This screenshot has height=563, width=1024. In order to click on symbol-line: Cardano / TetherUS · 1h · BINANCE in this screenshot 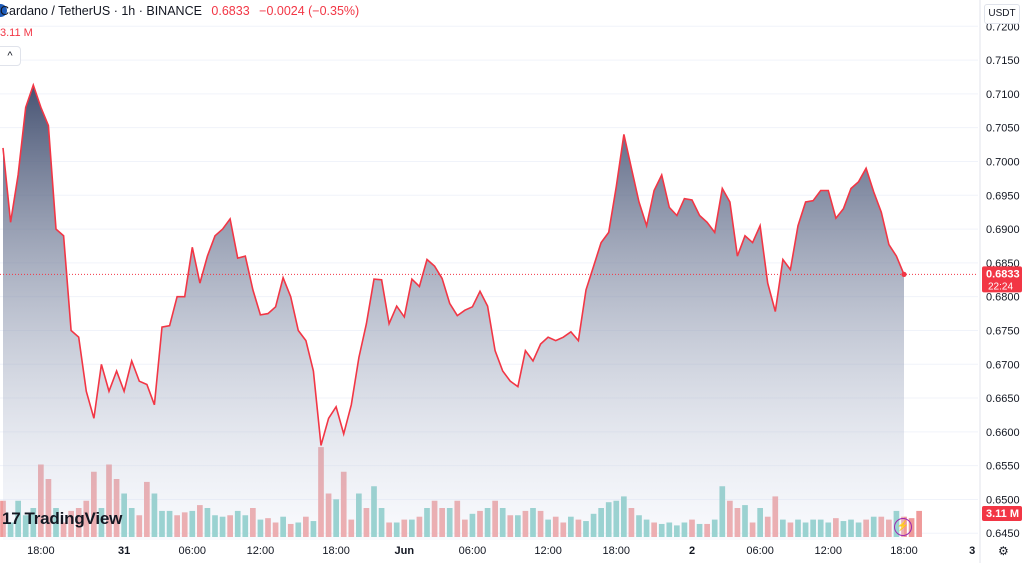, I will do `click(101, 11)`.